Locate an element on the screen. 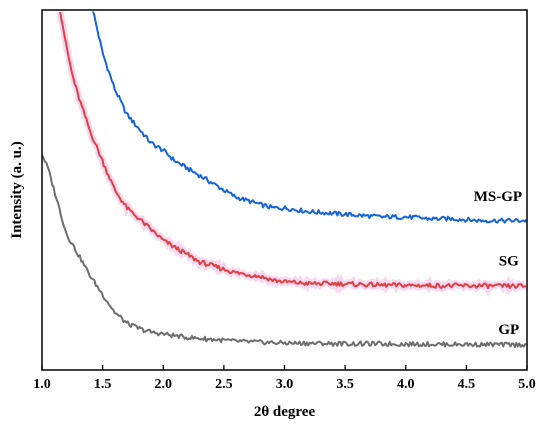  x-tick-label: 5.0 is located at coordinates (527, 384).